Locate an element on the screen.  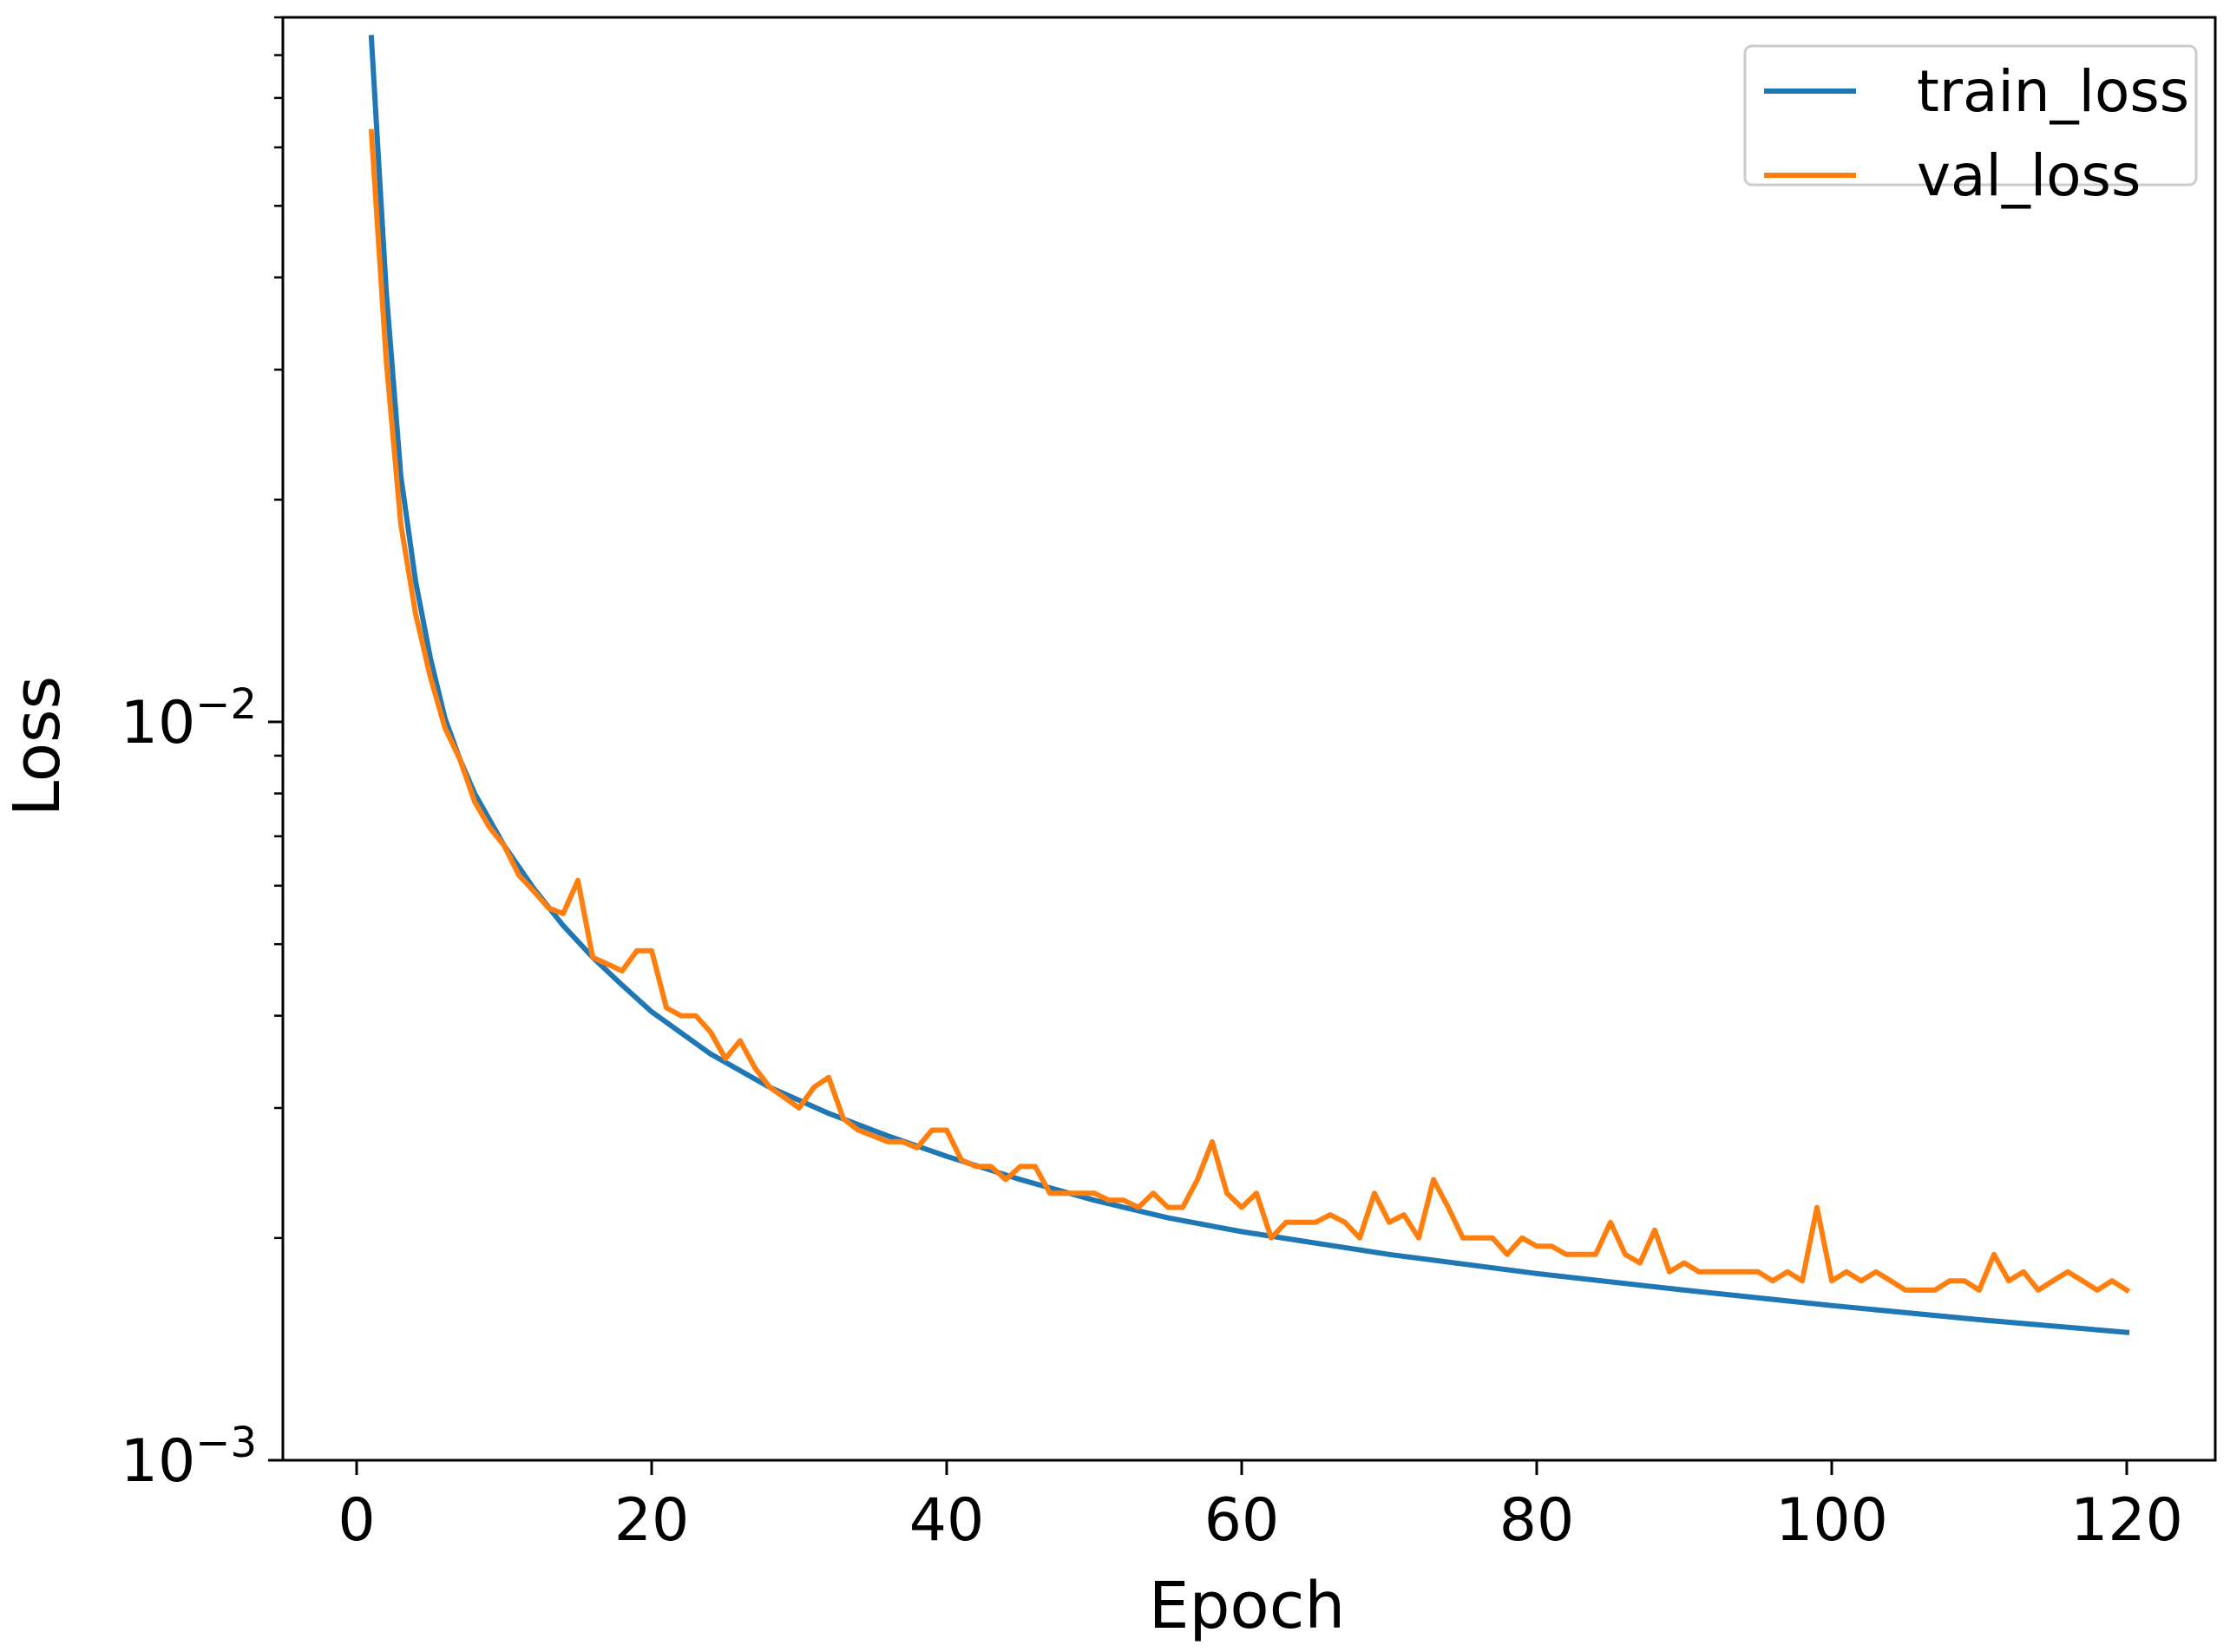
legend-label: train_loss is located at coordinates (2053, 91).